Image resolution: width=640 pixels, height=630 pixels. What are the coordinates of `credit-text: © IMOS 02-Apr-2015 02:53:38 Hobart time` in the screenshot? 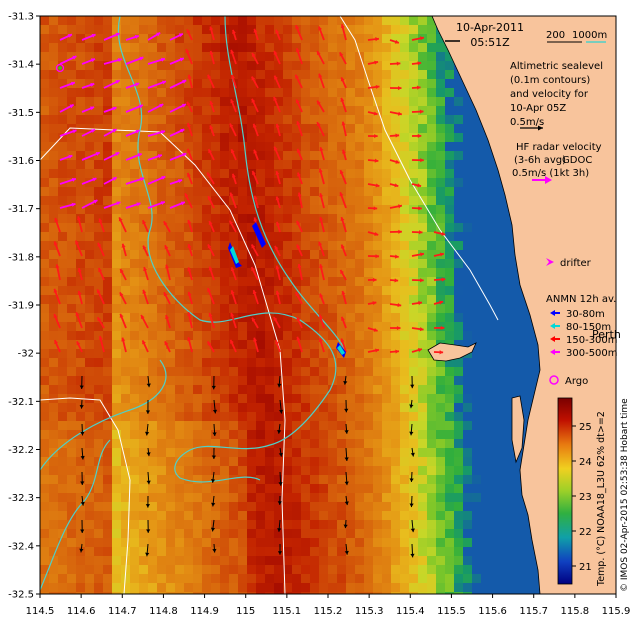 It's located at (625, 495).